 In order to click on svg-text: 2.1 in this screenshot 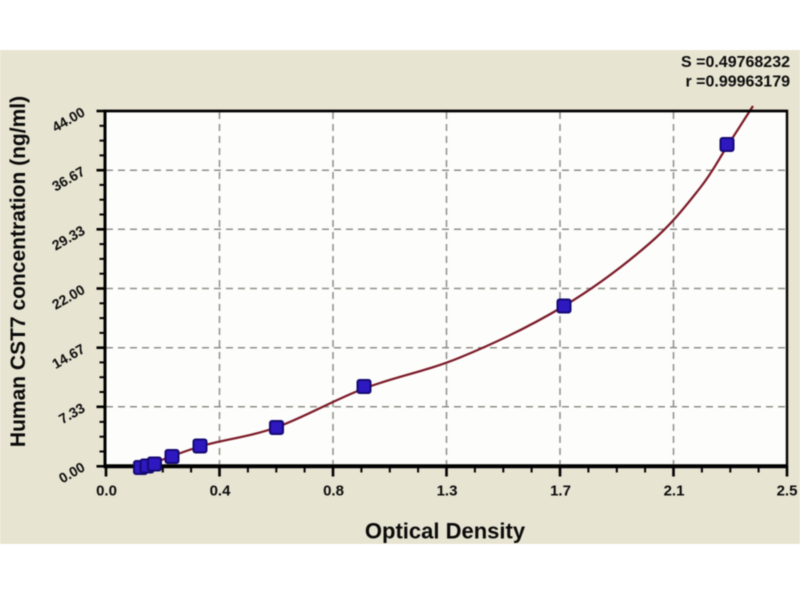, I will do `click(674, 491)`.